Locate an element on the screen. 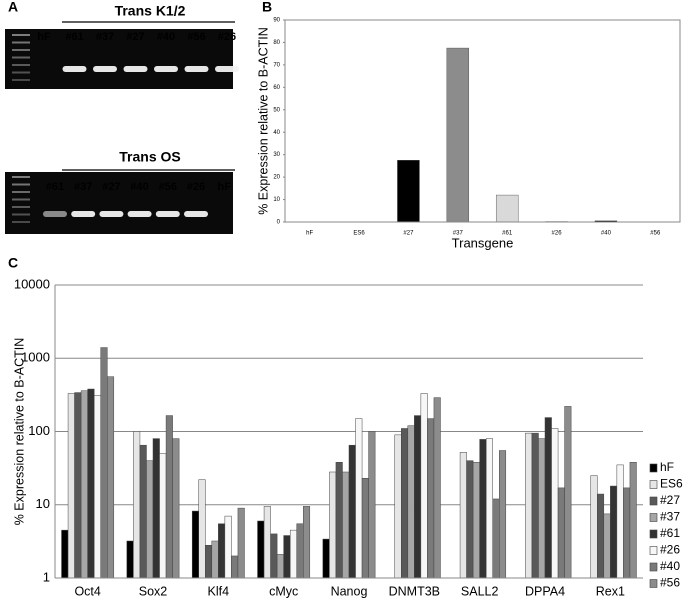  legend-label: #56 is located at coordinates (670, 583).